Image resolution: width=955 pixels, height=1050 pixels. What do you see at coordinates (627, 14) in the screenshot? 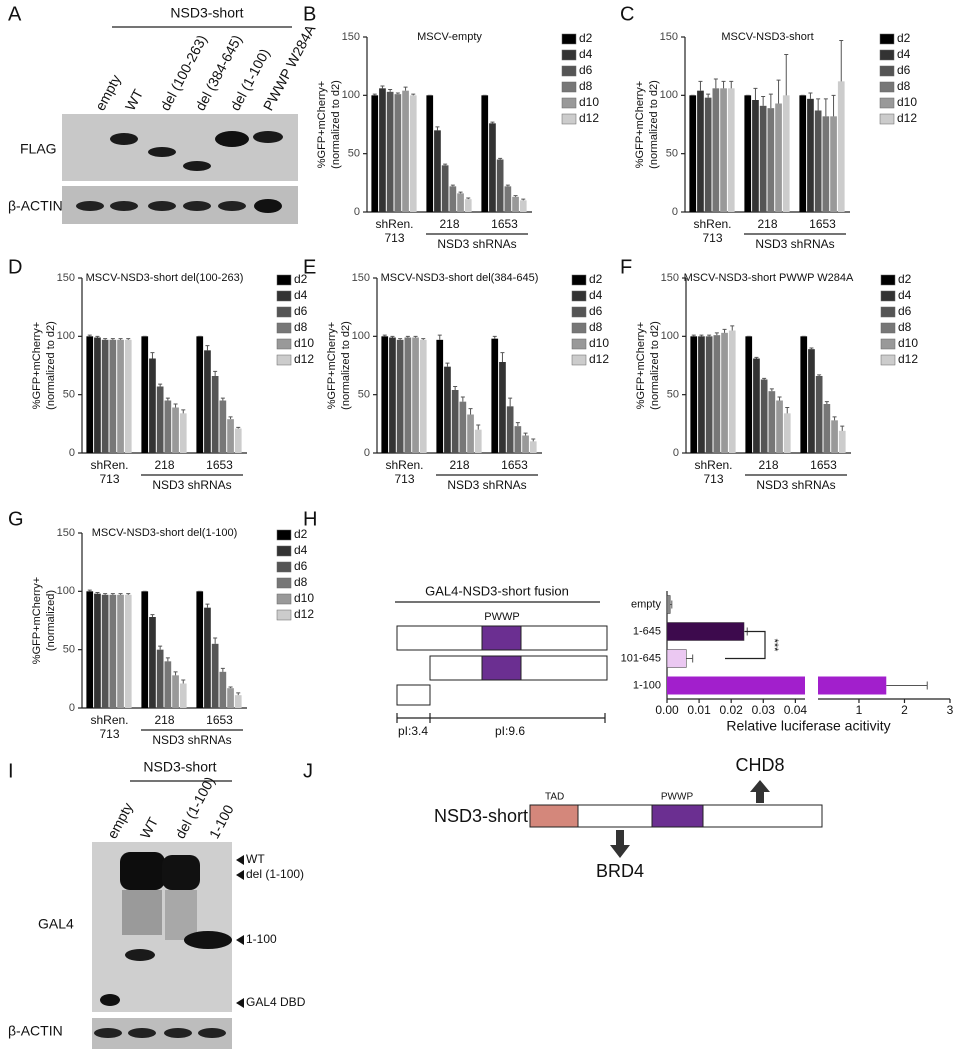
I see `panel-label: C` at bounding box center [627, 14].